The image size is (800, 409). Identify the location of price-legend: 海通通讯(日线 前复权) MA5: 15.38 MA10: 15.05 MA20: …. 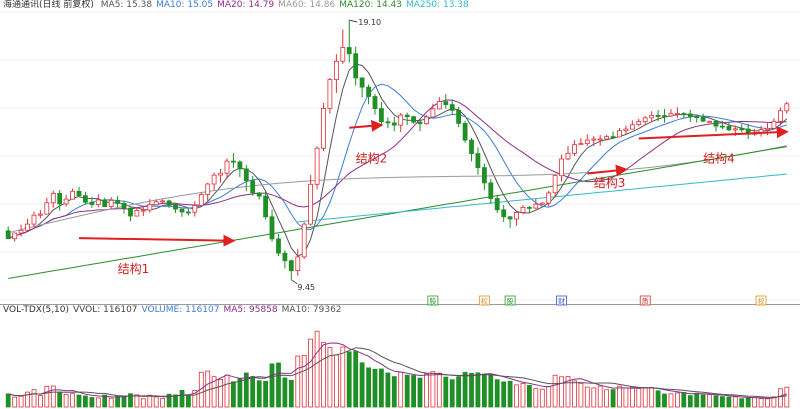
(240, 5).